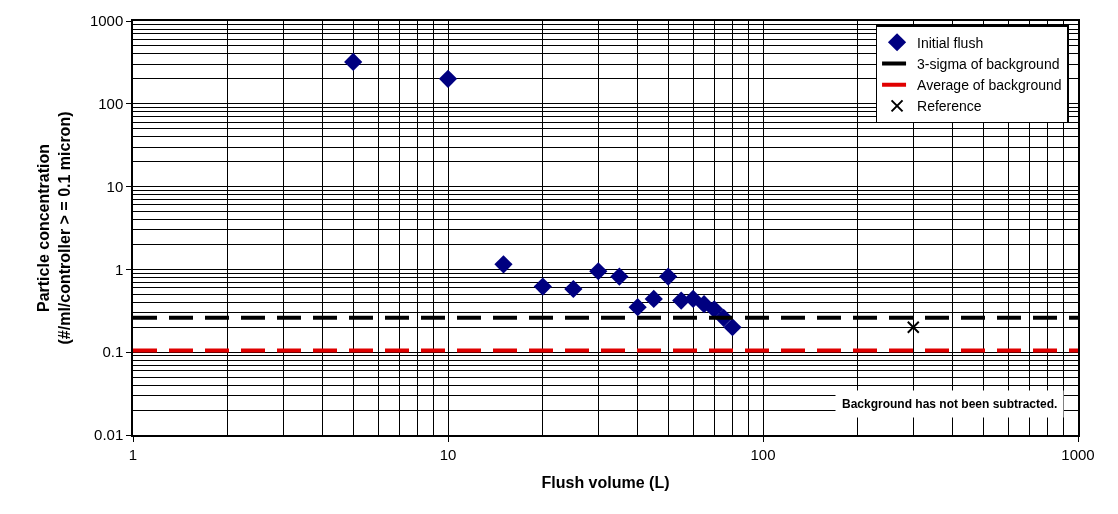 This screenshot has width=1118, height=514. What do you see at coordinates (949, 106) in the screenshot?
I see `legend-label: Reference` at bounding box center [949, 106].